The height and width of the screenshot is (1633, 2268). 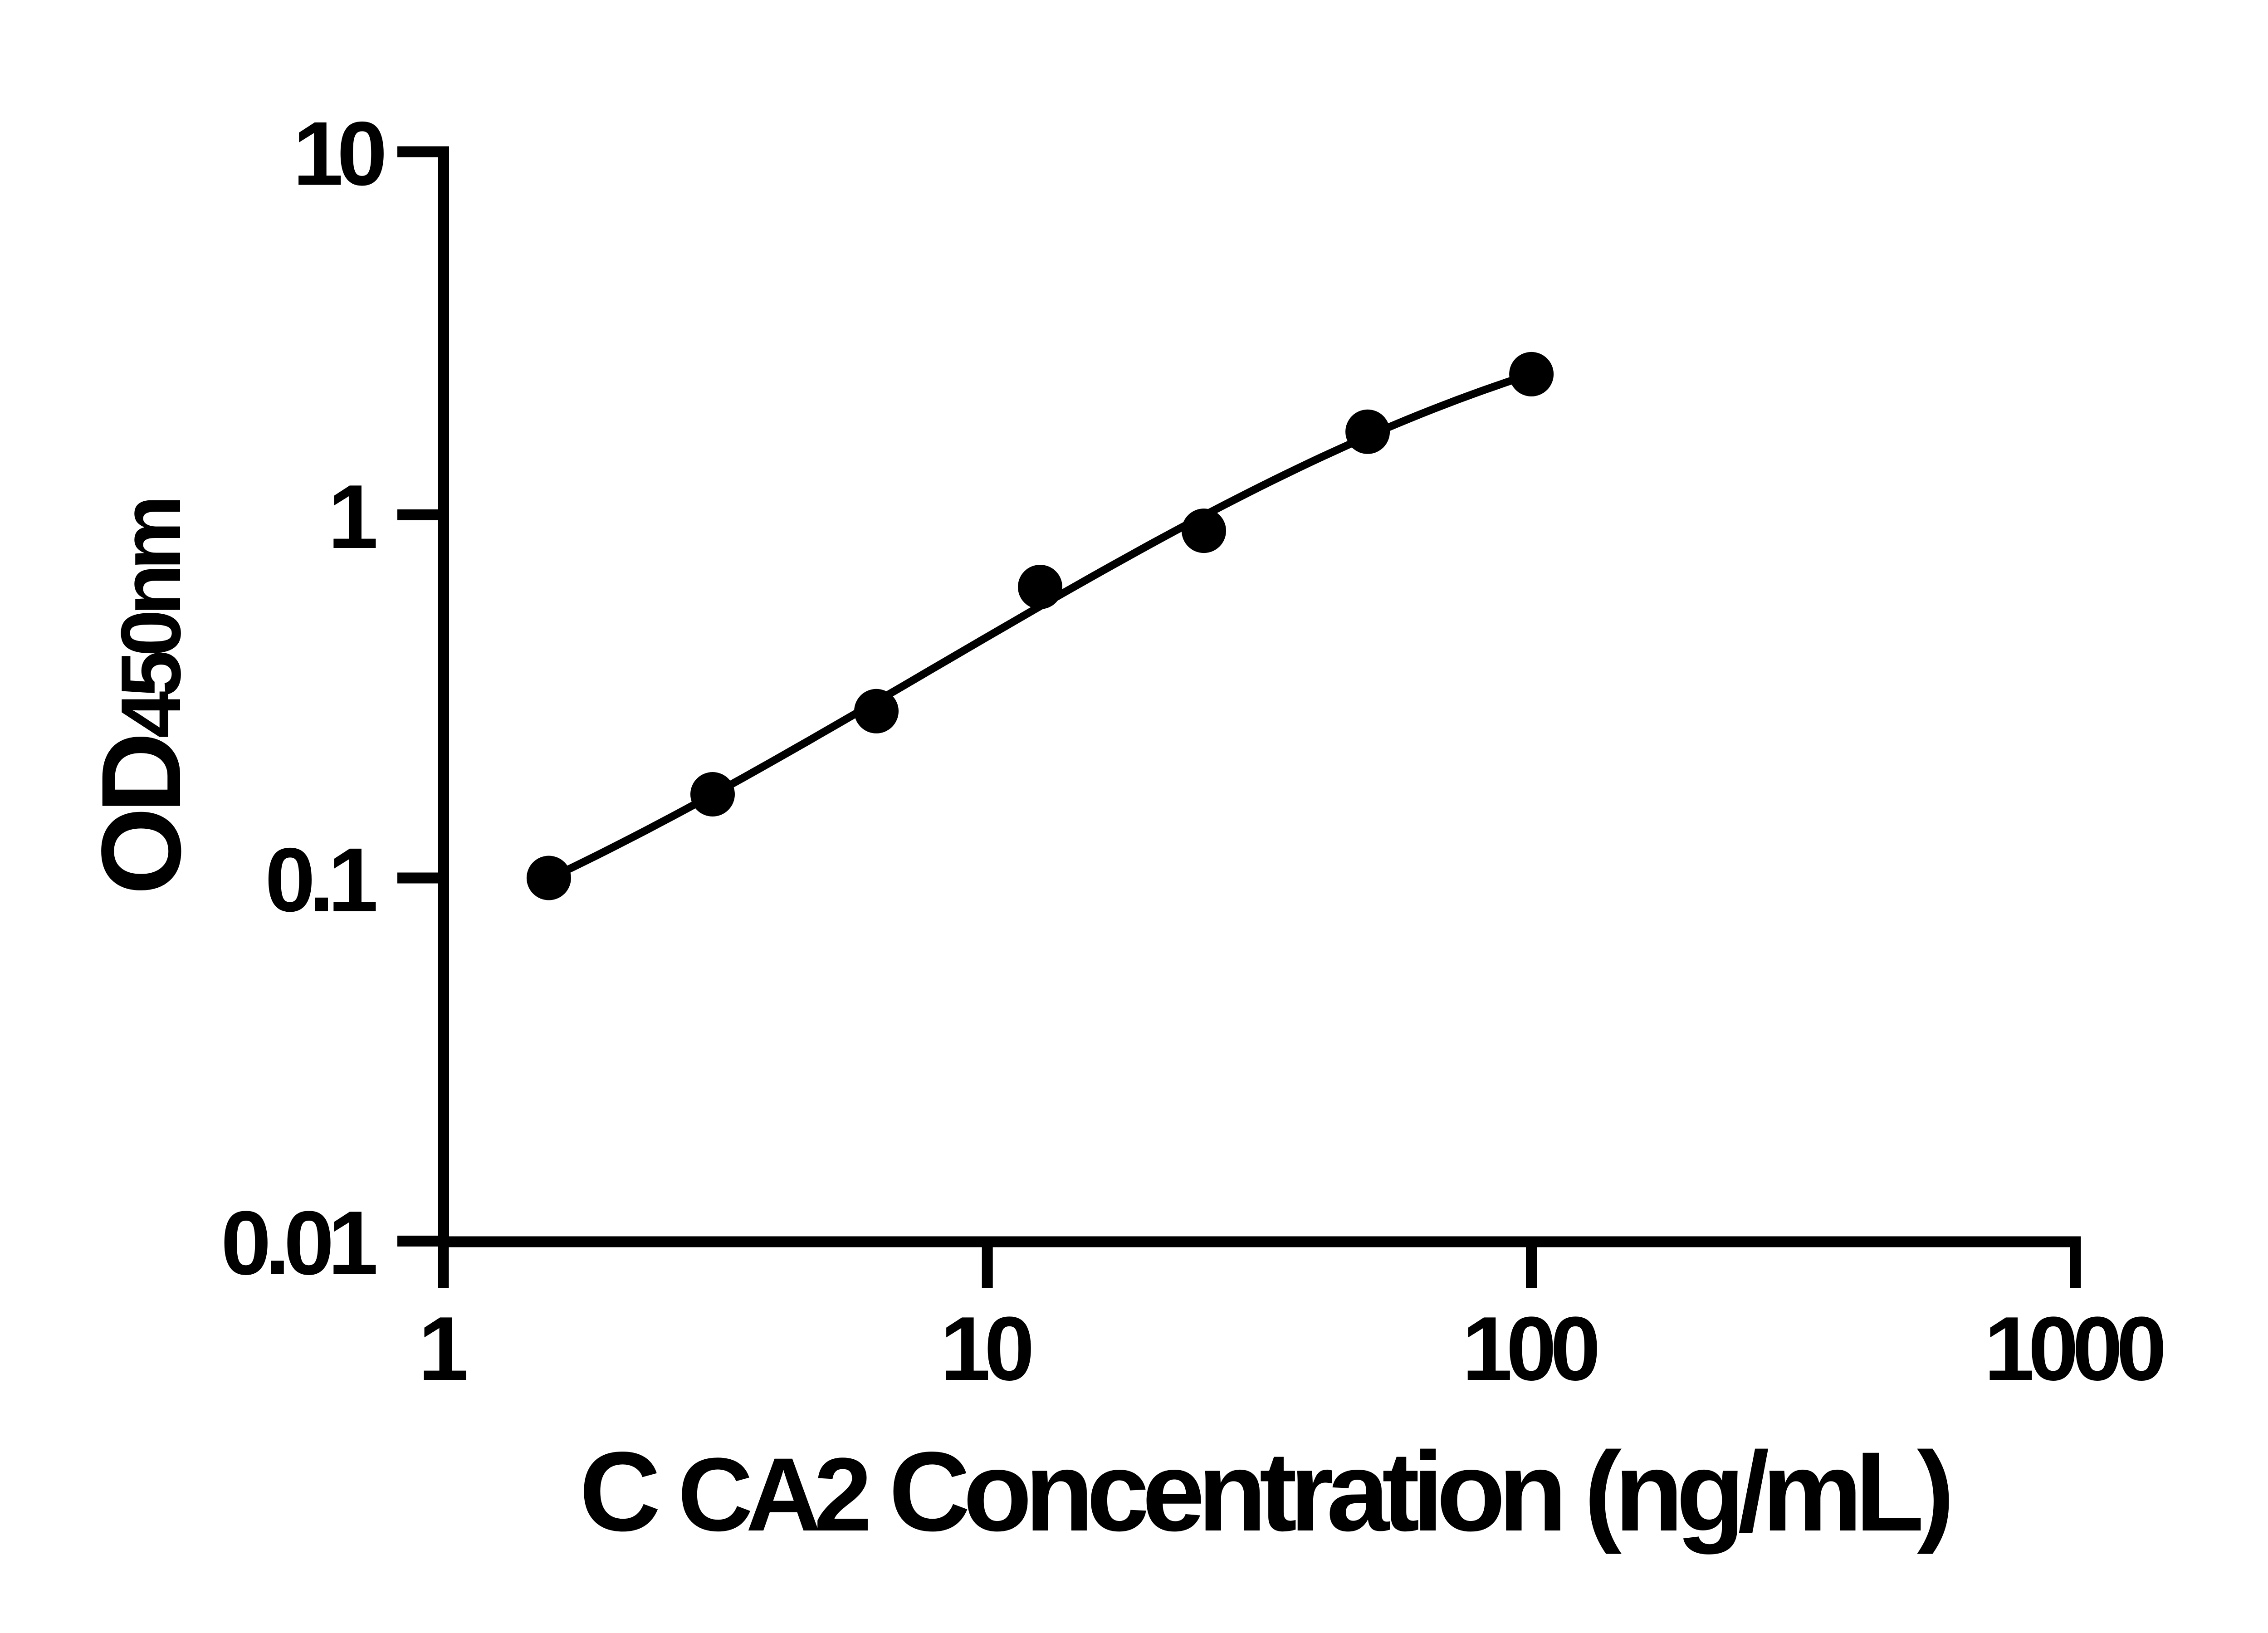 I want to click on svg-text: 100, so click(x=1530, y=1348).